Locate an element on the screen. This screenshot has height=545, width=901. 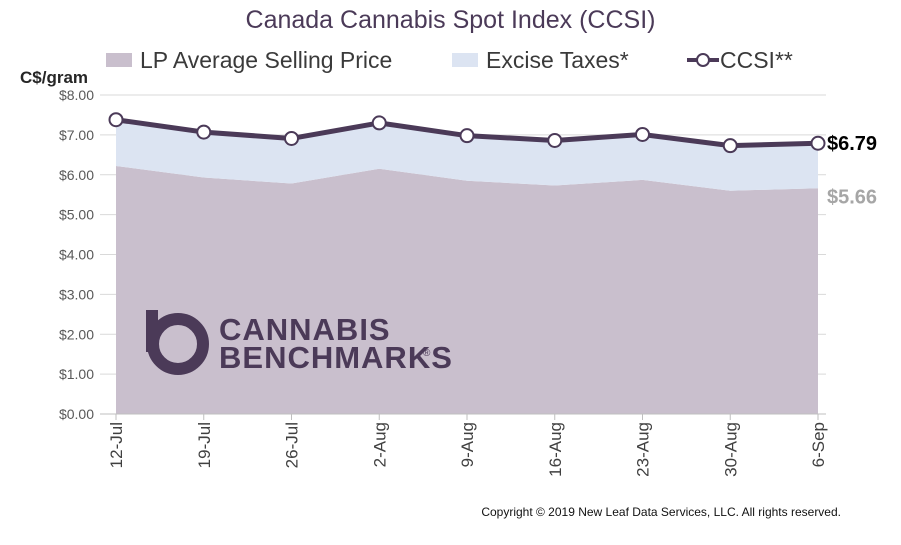
legend-swatch-excise is located at coordinates (465, 60).